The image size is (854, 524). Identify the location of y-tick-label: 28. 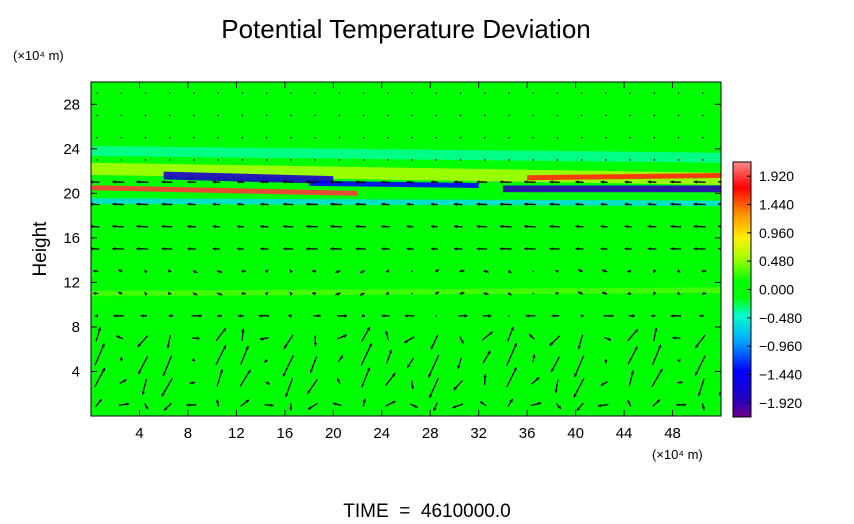
(71, 104).